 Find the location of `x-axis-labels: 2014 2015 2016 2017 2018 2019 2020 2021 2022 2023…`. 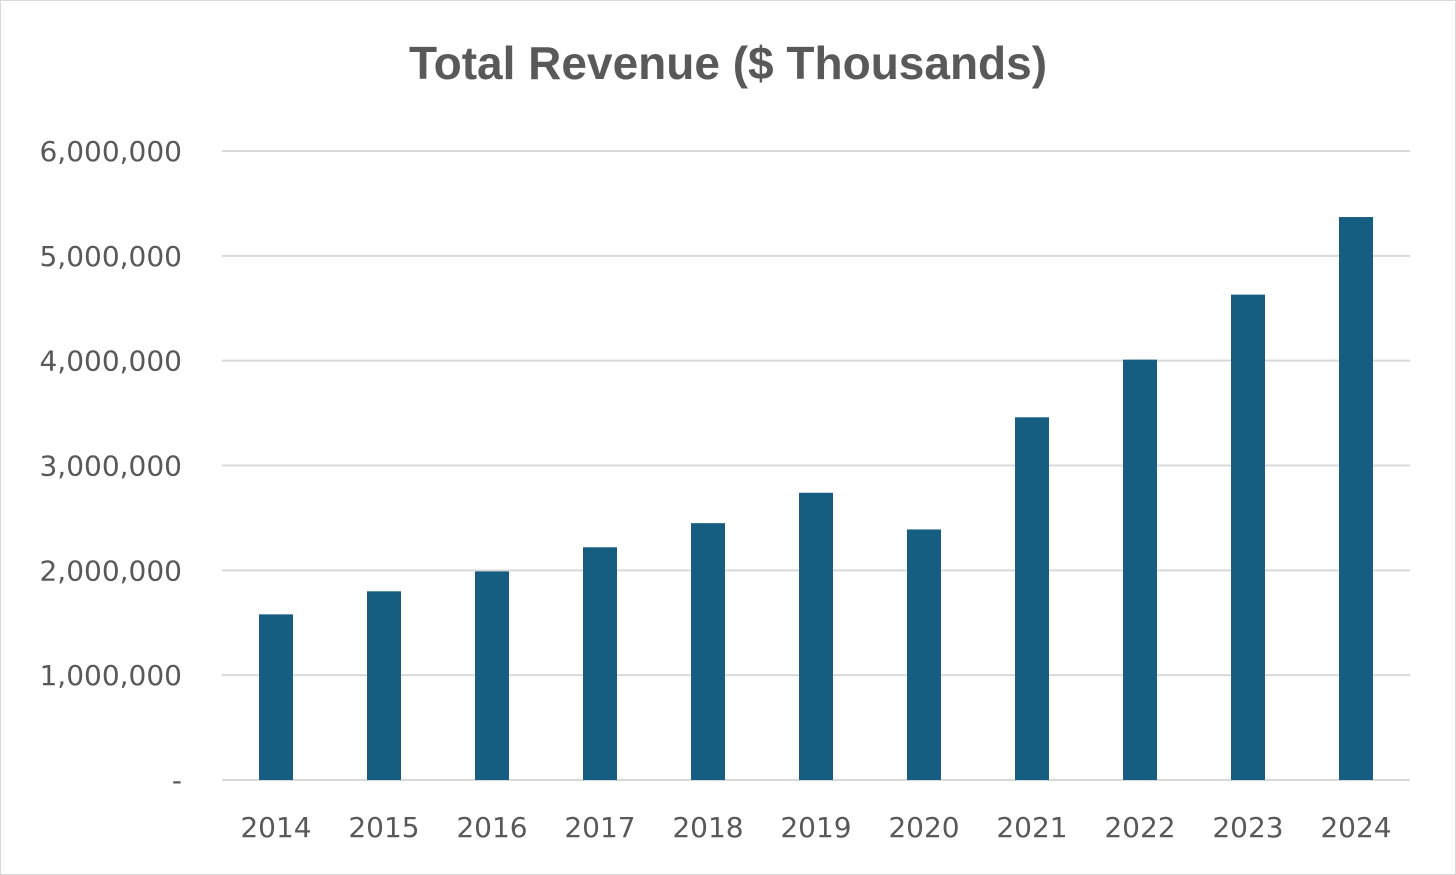

x-axis-labels: 2014 2015 2016 2017 2018 2019 2020 2021 2022 2023… is located at coordinates (815, 827).